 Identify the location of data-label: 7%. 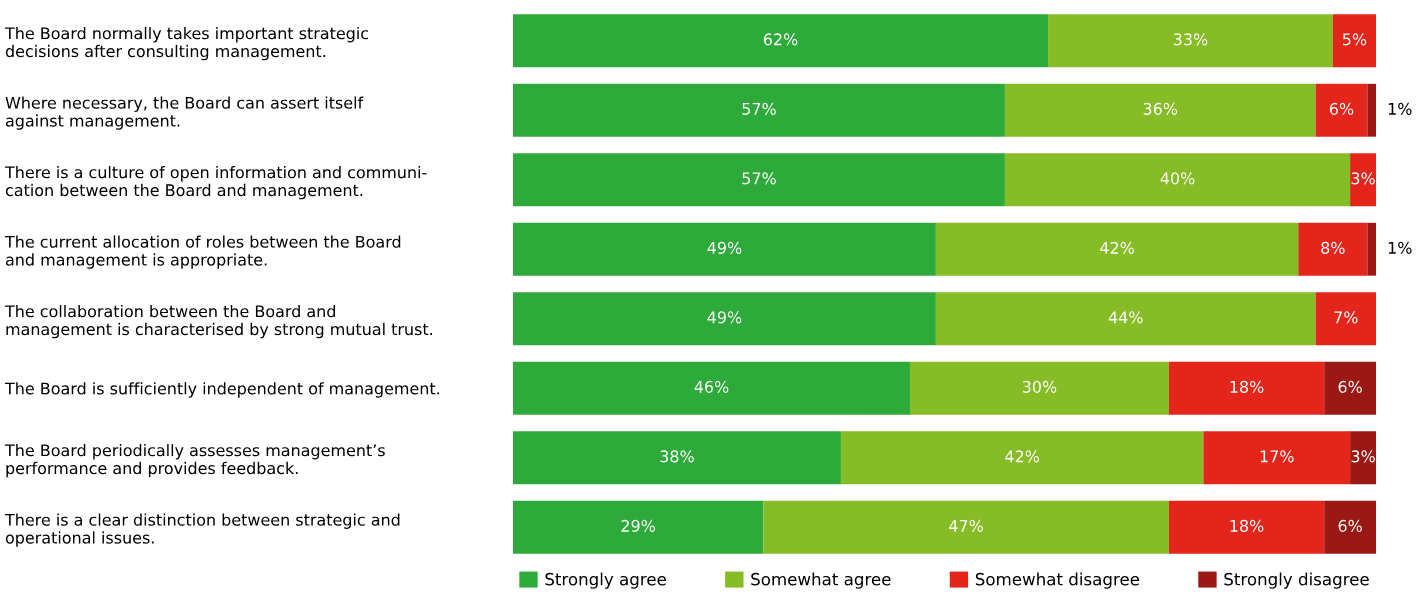
(1346, 317).